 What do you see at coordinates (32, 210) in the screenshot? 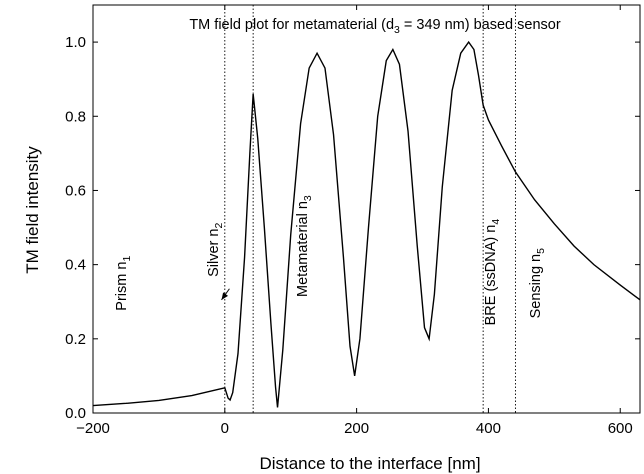
I see `y-axis-title: TM field intensity` at bounding box center [32, 210].